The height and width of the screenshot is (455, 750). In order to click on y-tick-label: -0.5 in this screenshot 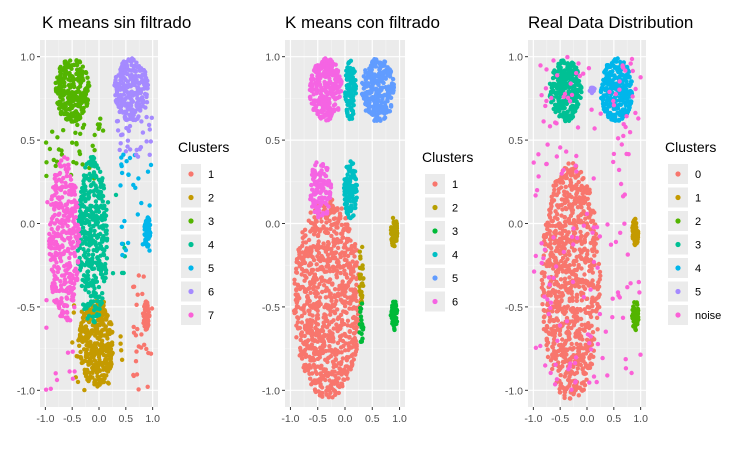, I will do `click(26, 308)`.